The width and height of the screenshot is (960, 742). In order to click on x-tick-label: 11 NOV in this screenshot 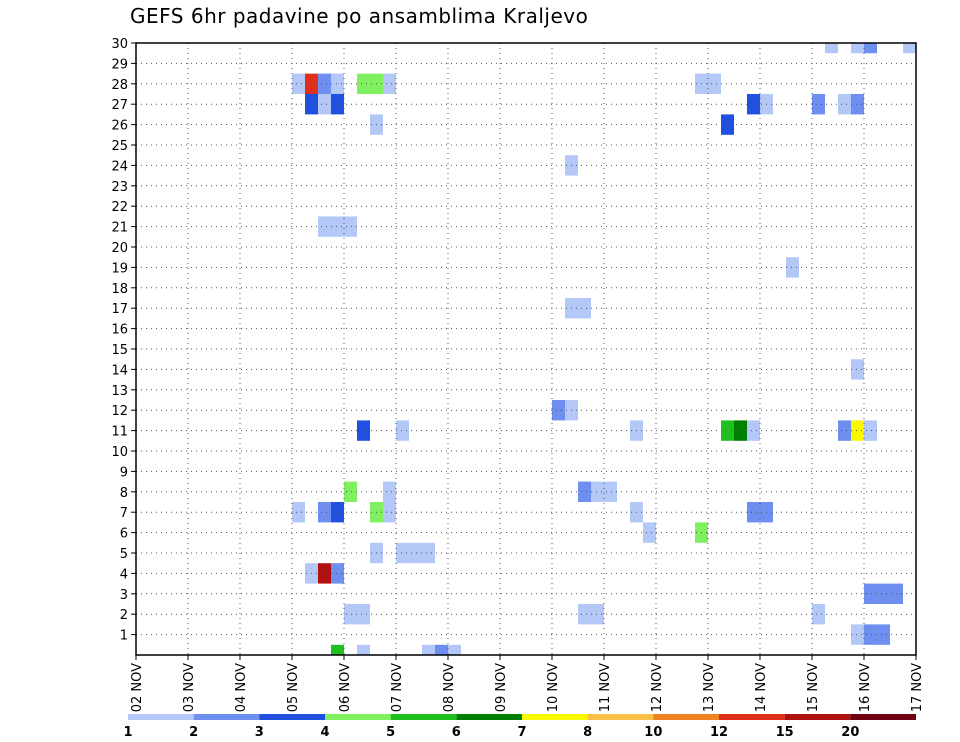, I will do `click(605, 687)`.